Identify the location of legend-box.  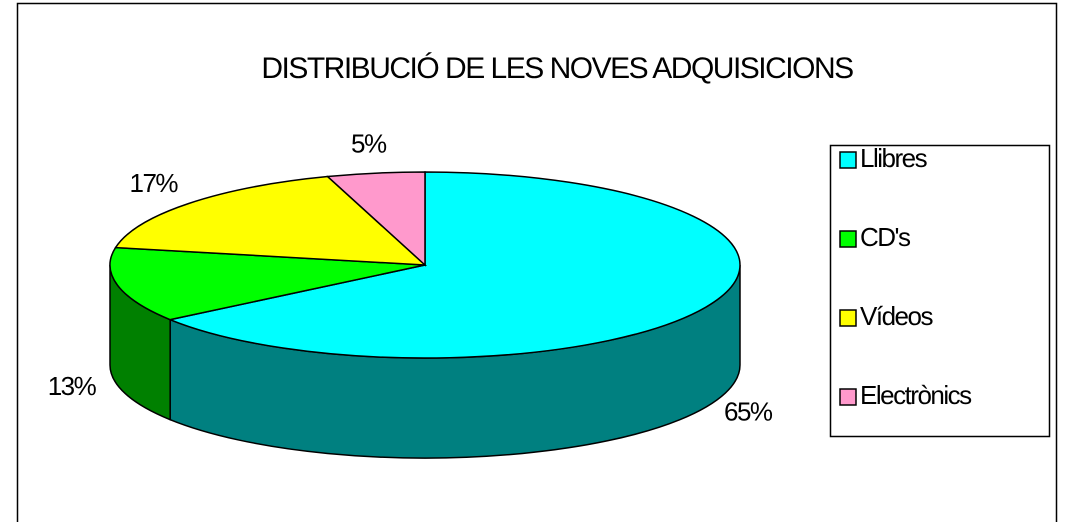
(940, 291).